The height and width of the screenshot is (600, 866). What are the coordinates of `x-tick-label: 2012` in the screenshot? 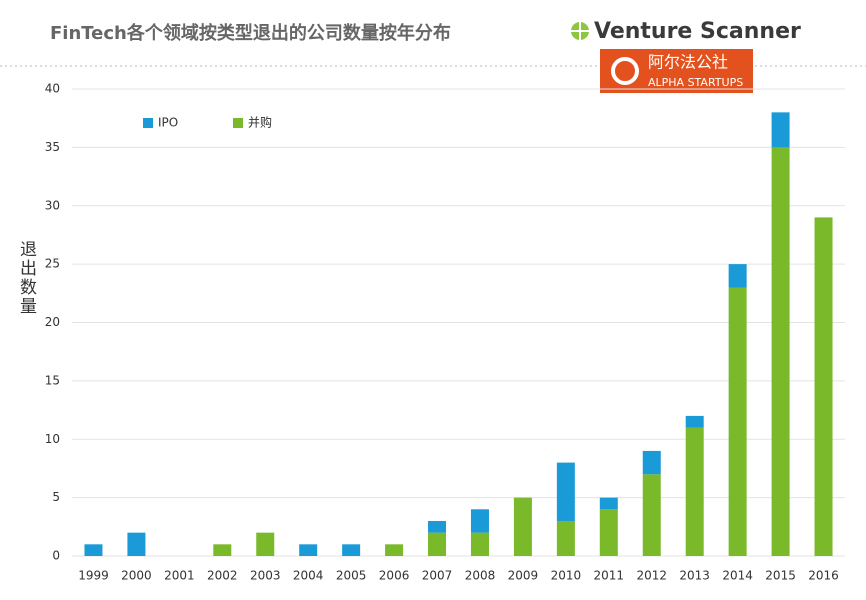 It's located at (651, 576).